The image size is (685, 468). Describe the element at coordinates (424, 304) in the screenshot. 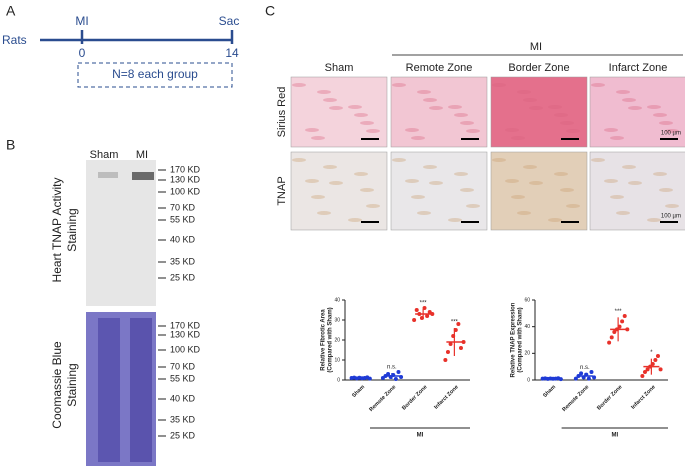

I see `significance: ***` at that location.